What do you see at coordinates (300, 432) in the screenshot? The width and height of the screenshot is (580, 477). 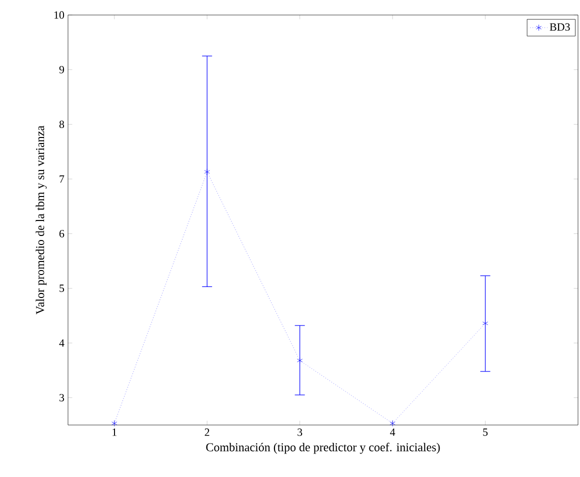 I see `x-tick-label: 3` at bounding box center [300, 432].